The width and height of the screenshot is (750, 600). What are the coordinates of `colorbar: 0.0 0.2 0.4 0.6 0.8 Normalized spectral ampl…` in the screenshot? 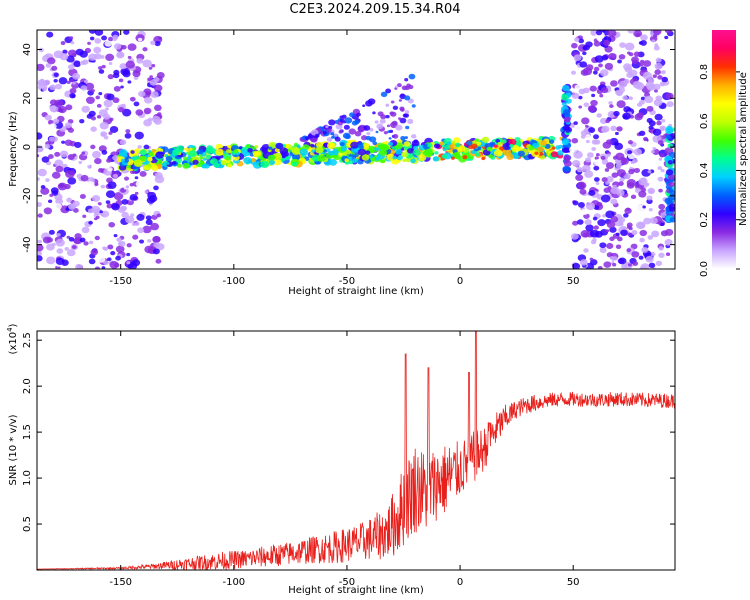 It's located at (724, 153).